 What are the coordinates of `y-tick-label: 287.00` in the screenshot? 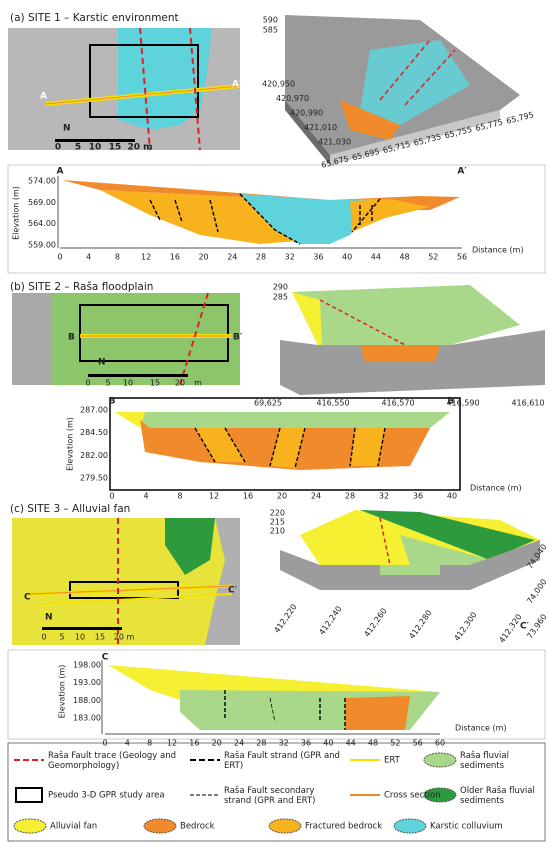 It's located at (94, 410).